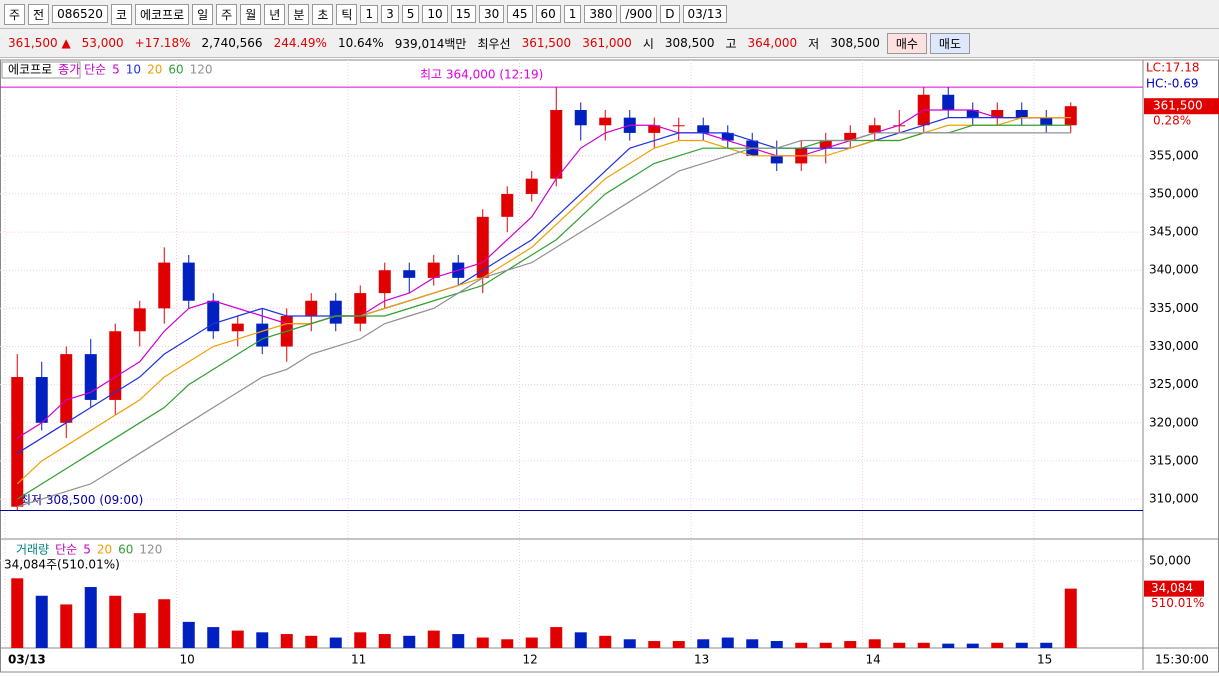 Image resolution: width=1219 pixels, height=676 pixels. What do you see at coordinates (772, 43) in the screenshot?
I see `info-text: 364,000` at bounding box center [772, 43].